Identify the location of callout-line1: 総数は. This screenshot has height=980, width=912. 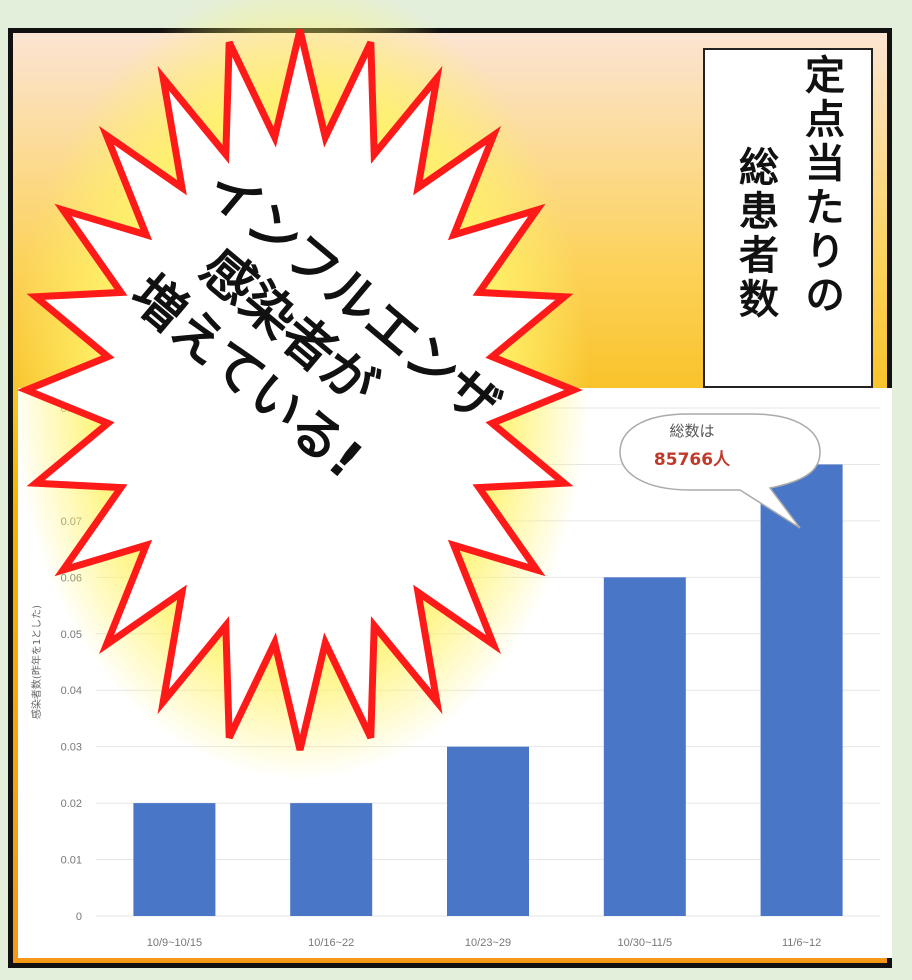
(692, 431).